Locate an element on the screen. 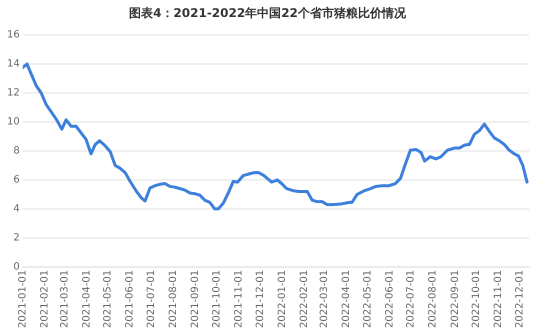 This screenshot has width=535, height=331. x-tick-label: 2021-05-01 is located at coordinates (108, 299).